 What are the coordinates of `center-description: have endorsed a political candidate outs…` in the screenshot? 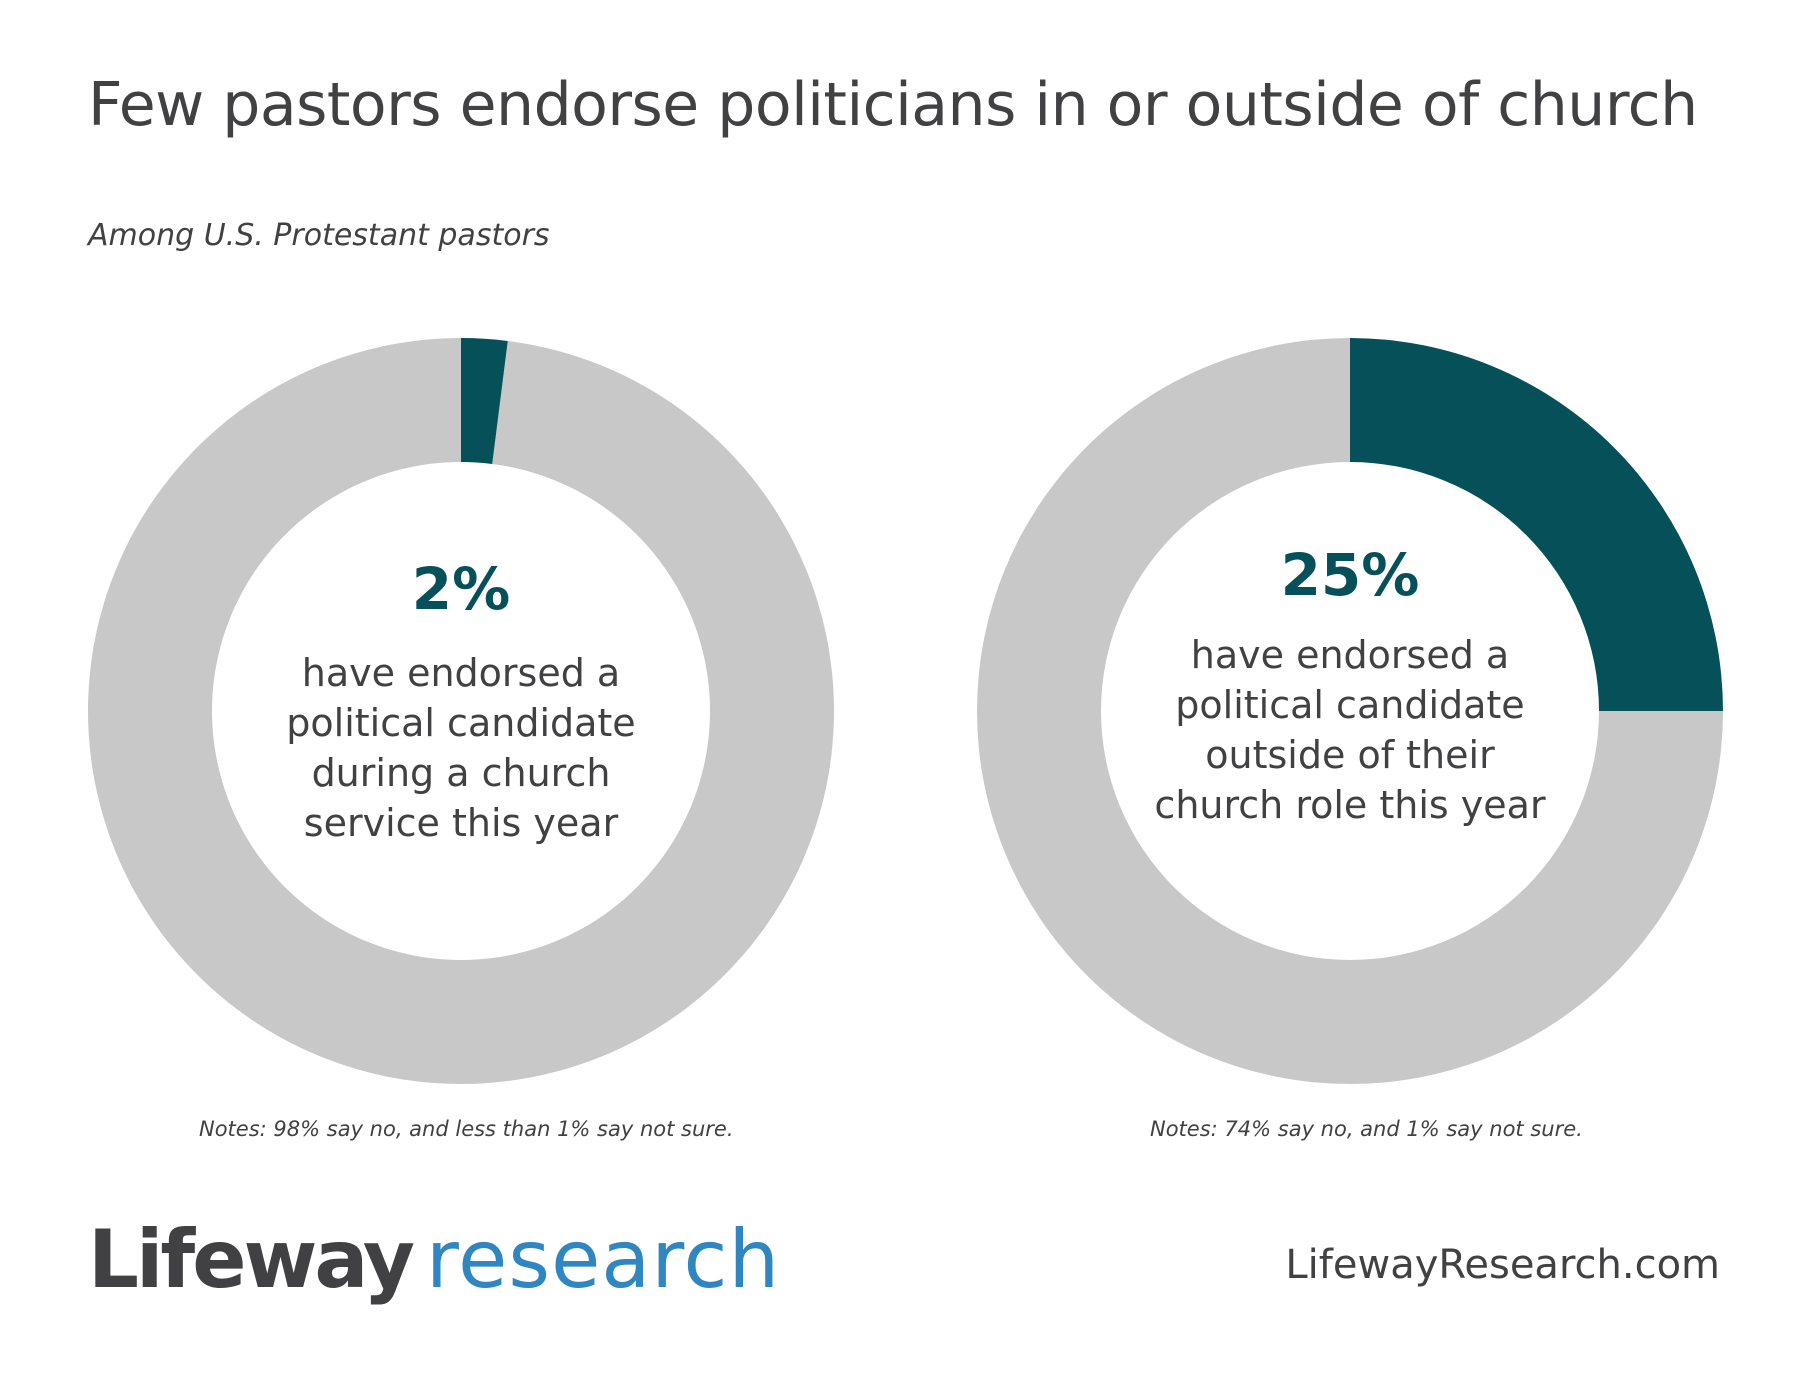 It's located at (1350, 730).